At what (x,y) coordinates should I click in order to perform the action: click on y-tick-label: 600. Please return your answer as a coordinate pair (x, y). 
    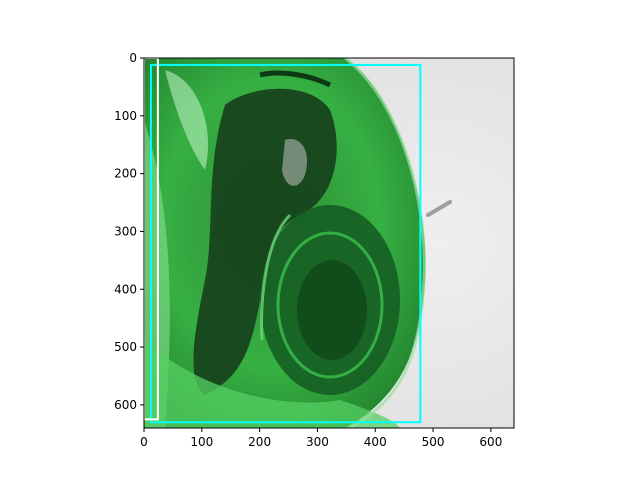
    Looking at the image, I should click on (125, 405).